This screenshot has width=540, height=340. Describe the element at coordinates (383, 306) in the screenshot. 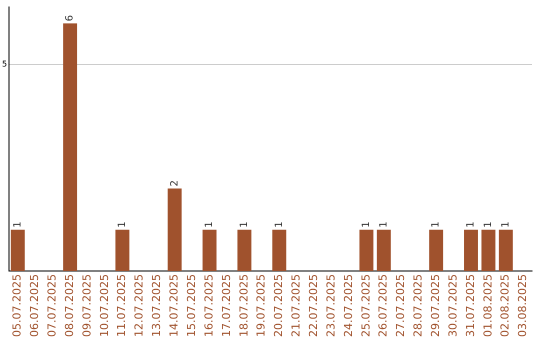

I see `x-tick-label: 26.07.2025` at that location.